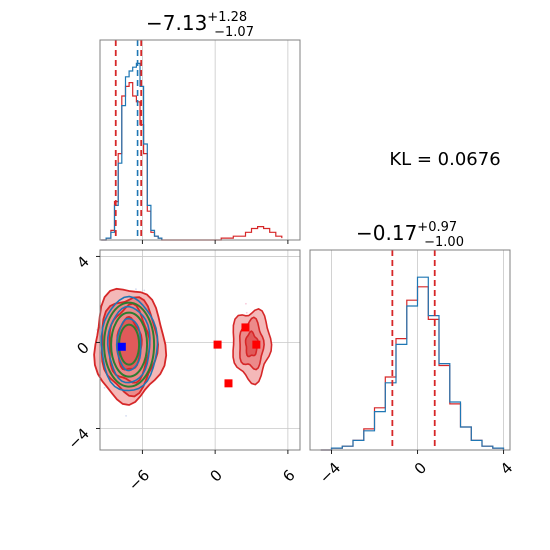 This screenshot has height=550, width=550. Describe the element at coordinates (330, 473) in the screenshot. I see `x-tick-label: −4` at that location.